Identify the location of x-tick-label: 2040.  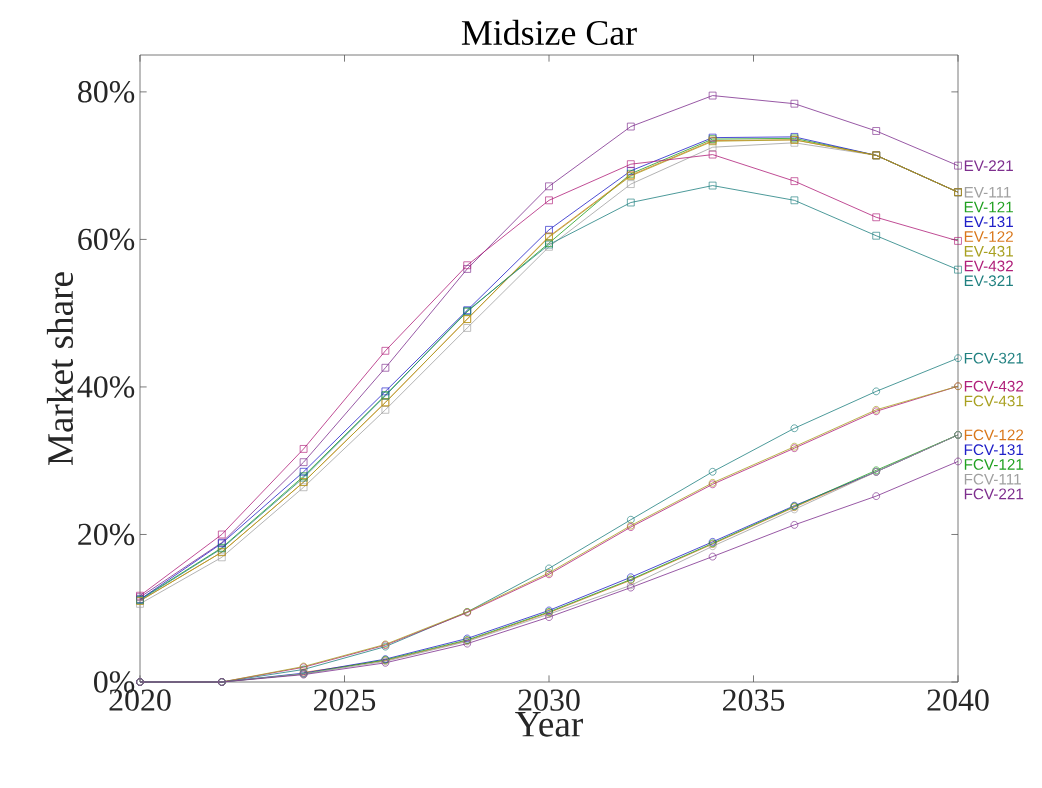
(958, 700).